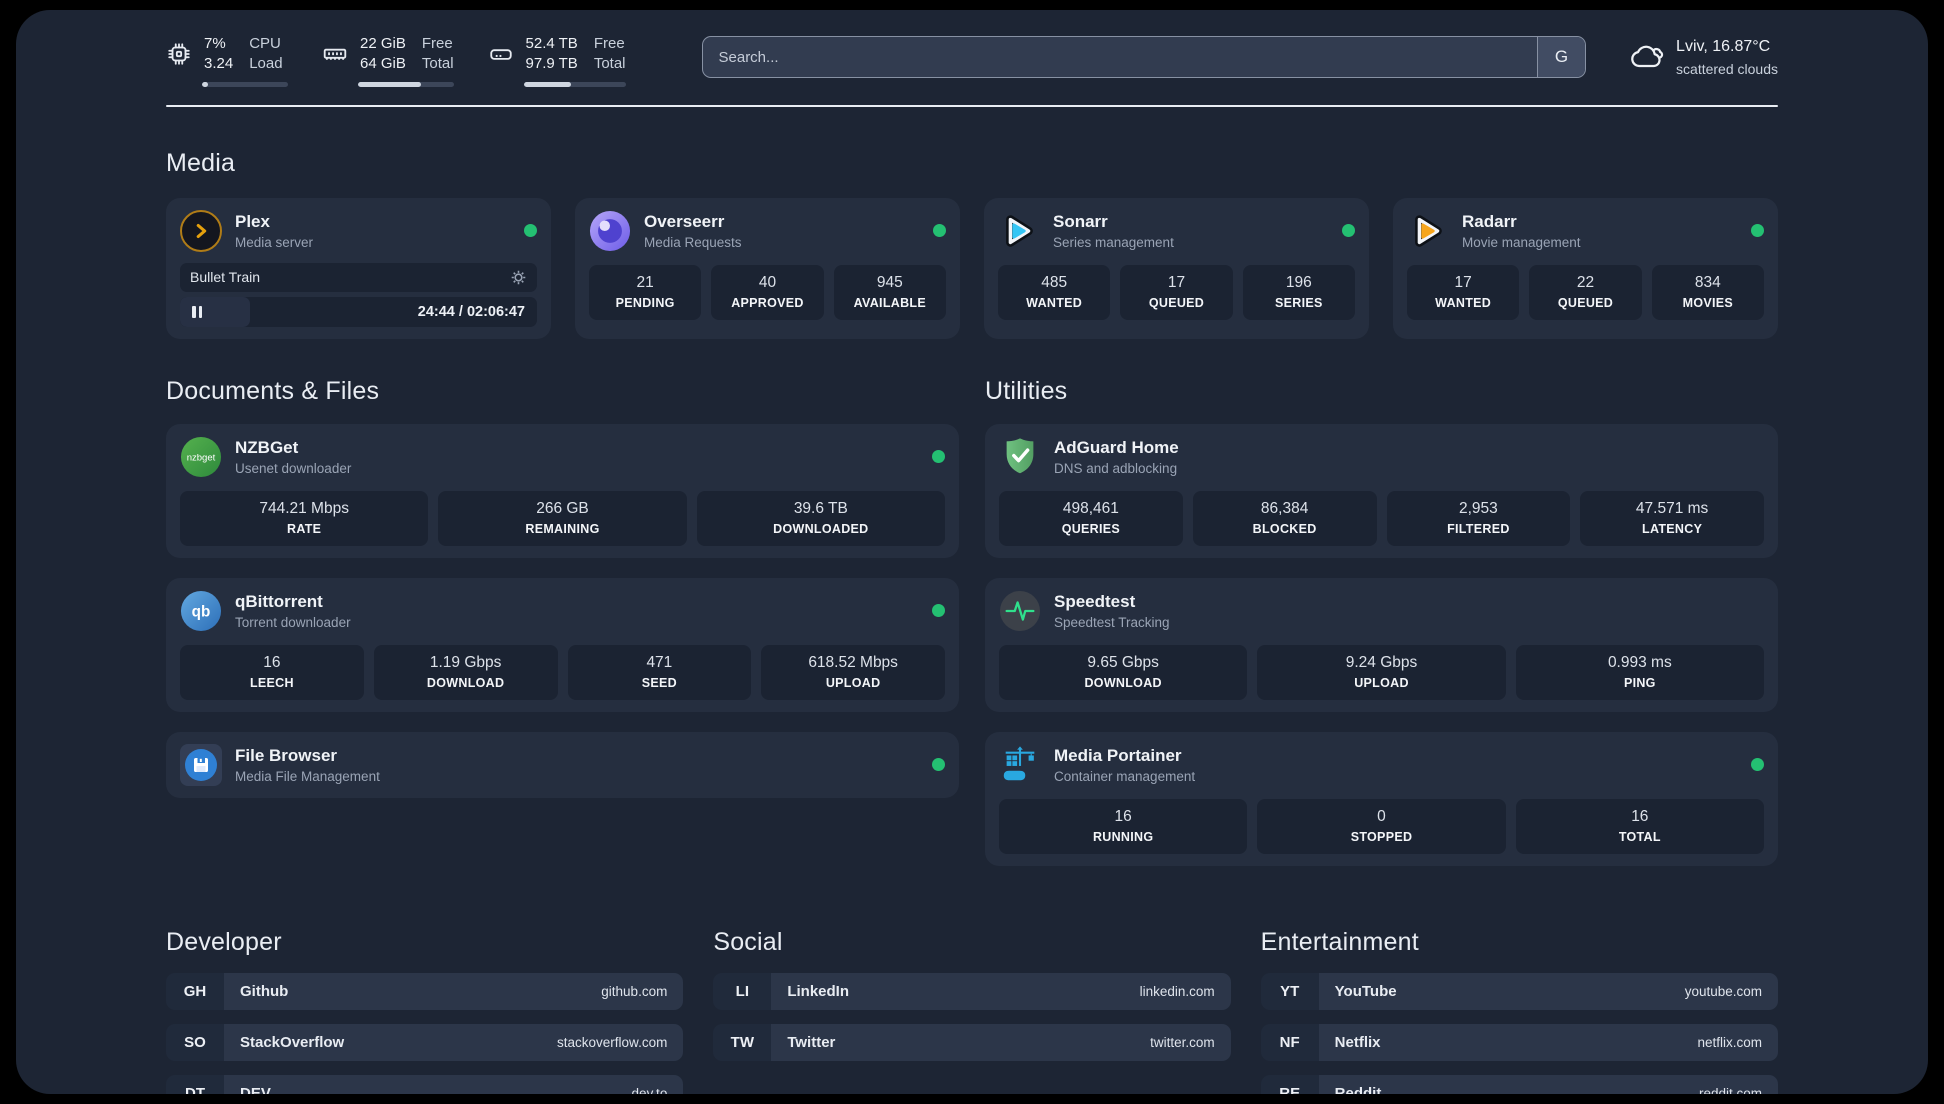 This screenshot has height=1104, width=1944. Describe the element at coordinates (1639, 672) in the screenshot. I see `stat-ping: 0.993 ms PING` at that location.